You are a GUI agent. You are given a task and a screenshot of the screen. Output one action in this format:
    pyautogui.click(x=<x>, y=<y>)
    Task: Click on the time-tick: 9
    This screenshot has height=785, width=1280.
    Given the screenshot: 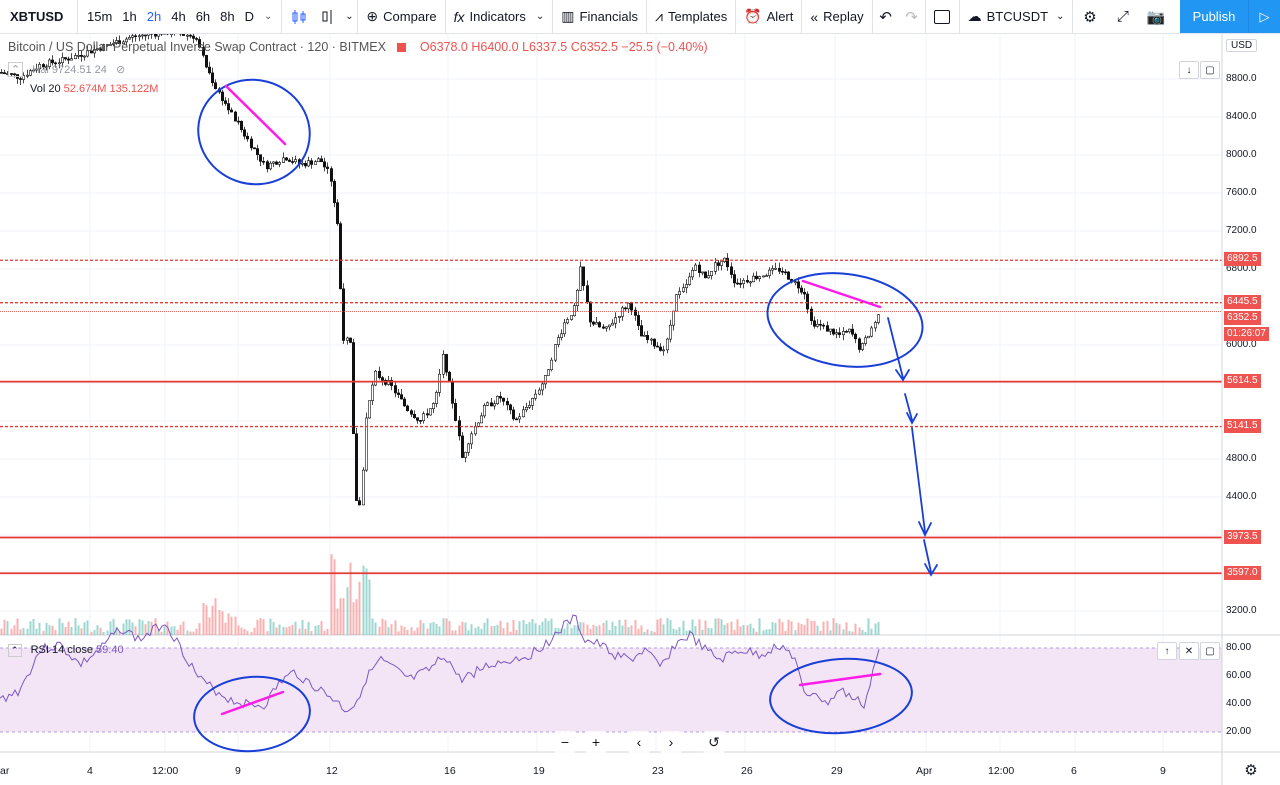 What is the action you would take?
    pyautogui.click(x=238, y=771)
    